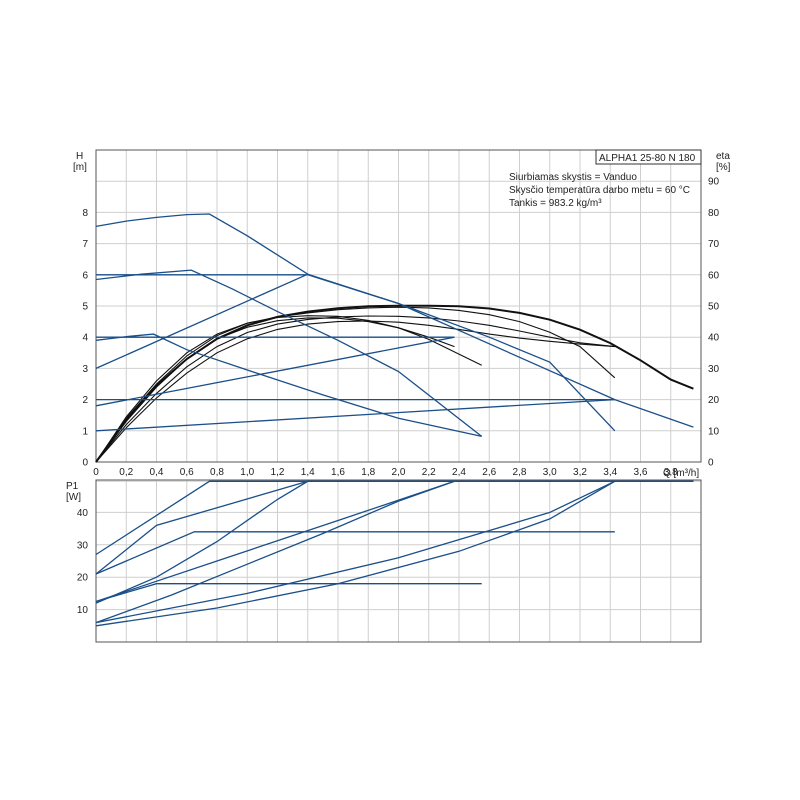 Image resolution: width=800 pixels, height=800 pixels. I want to click on y-axis-label-h: H, so click(79, 156).